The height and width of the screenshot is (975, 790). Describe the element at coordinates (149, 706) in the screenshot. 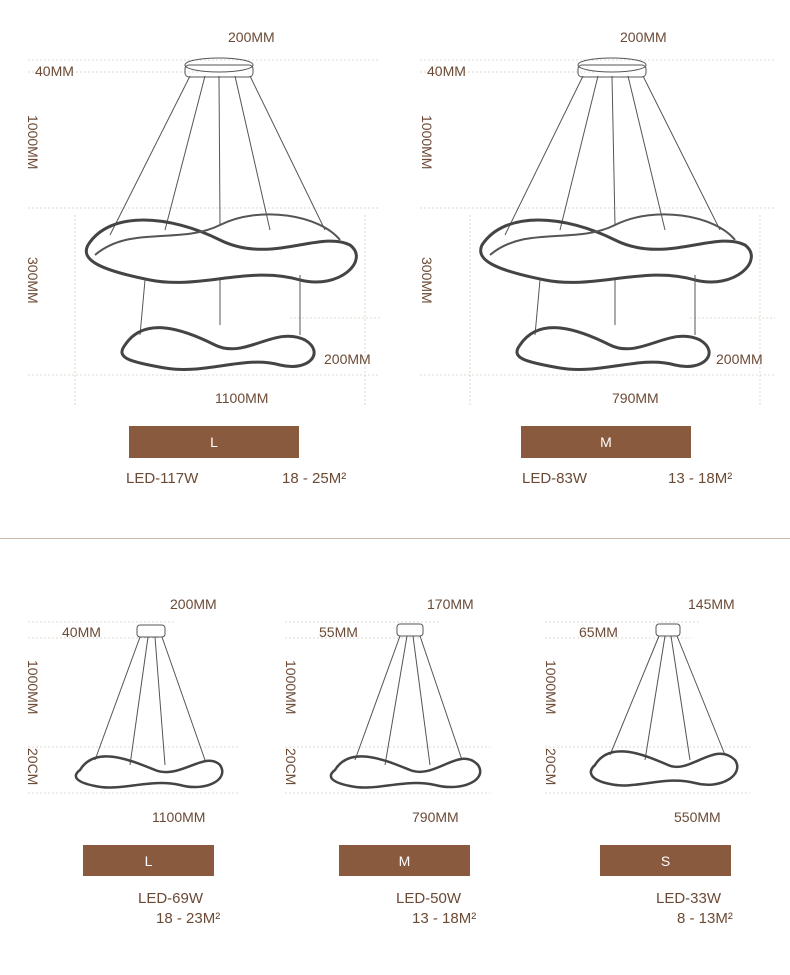

I see `lamp-bottom-1-drawing` at that location.